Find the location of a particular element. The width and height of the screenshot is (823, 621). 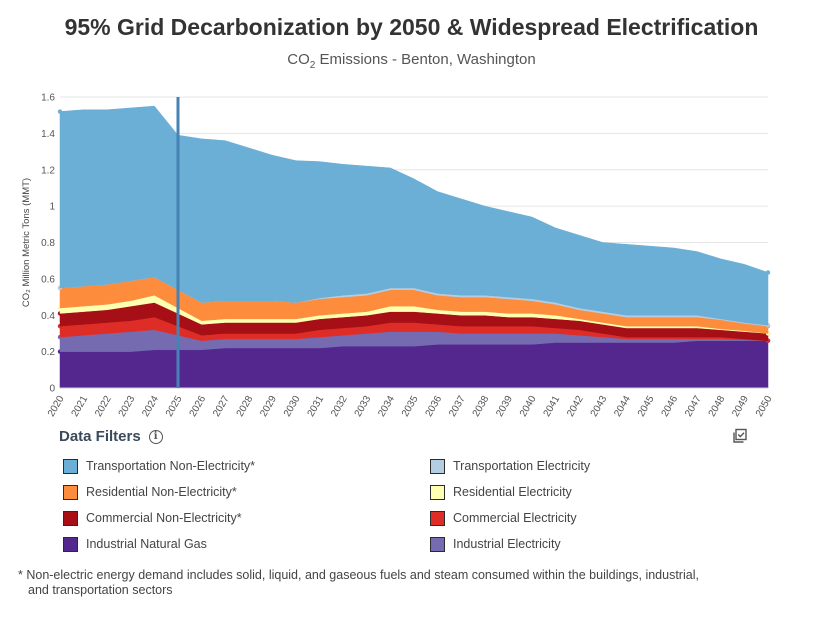

x-tick-label: 2030 is located at coordinates (292, 406).